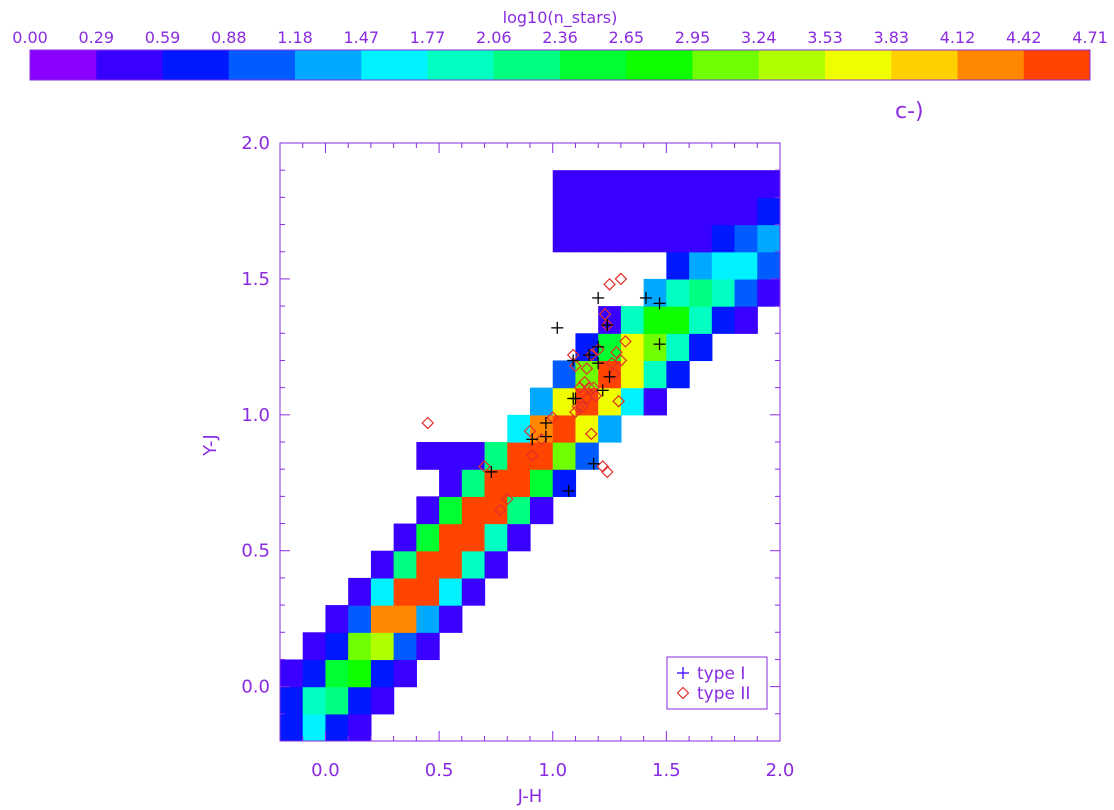 The width and height of the screenshot is (1114, 810). I want to click on colorbar-tick-label: 2.65, so click(626, 37).